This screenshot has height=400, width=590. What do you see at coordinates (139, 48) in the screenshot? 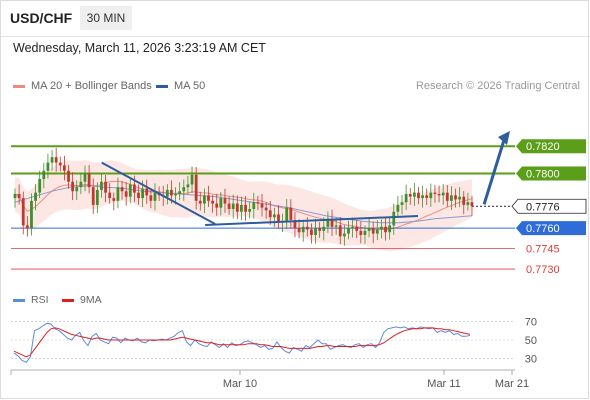
I see `datetime-label: Wednesday, March 11, 2026 3:23:19 AM CET` at bounding box center [139, 48].